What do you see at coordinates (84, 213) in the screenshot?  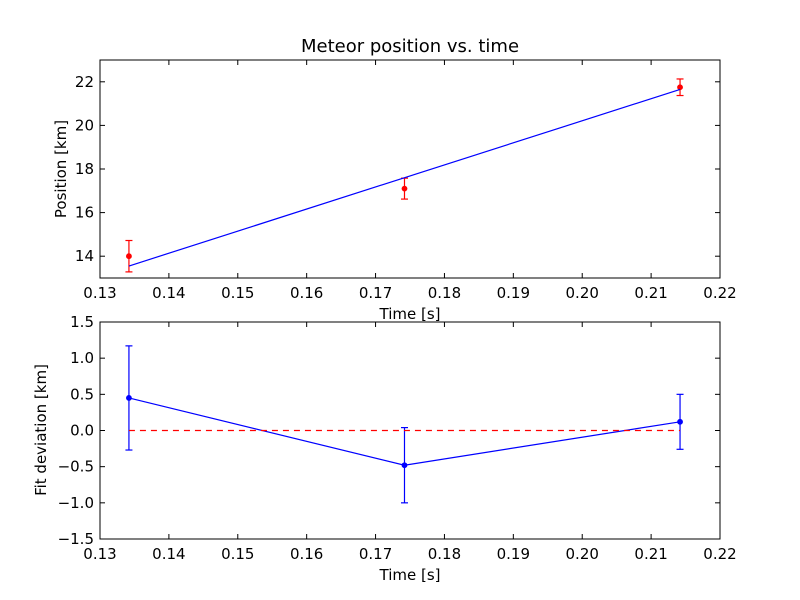 I see `position-y-tick-label: 16` at bounding box center [84, 213].